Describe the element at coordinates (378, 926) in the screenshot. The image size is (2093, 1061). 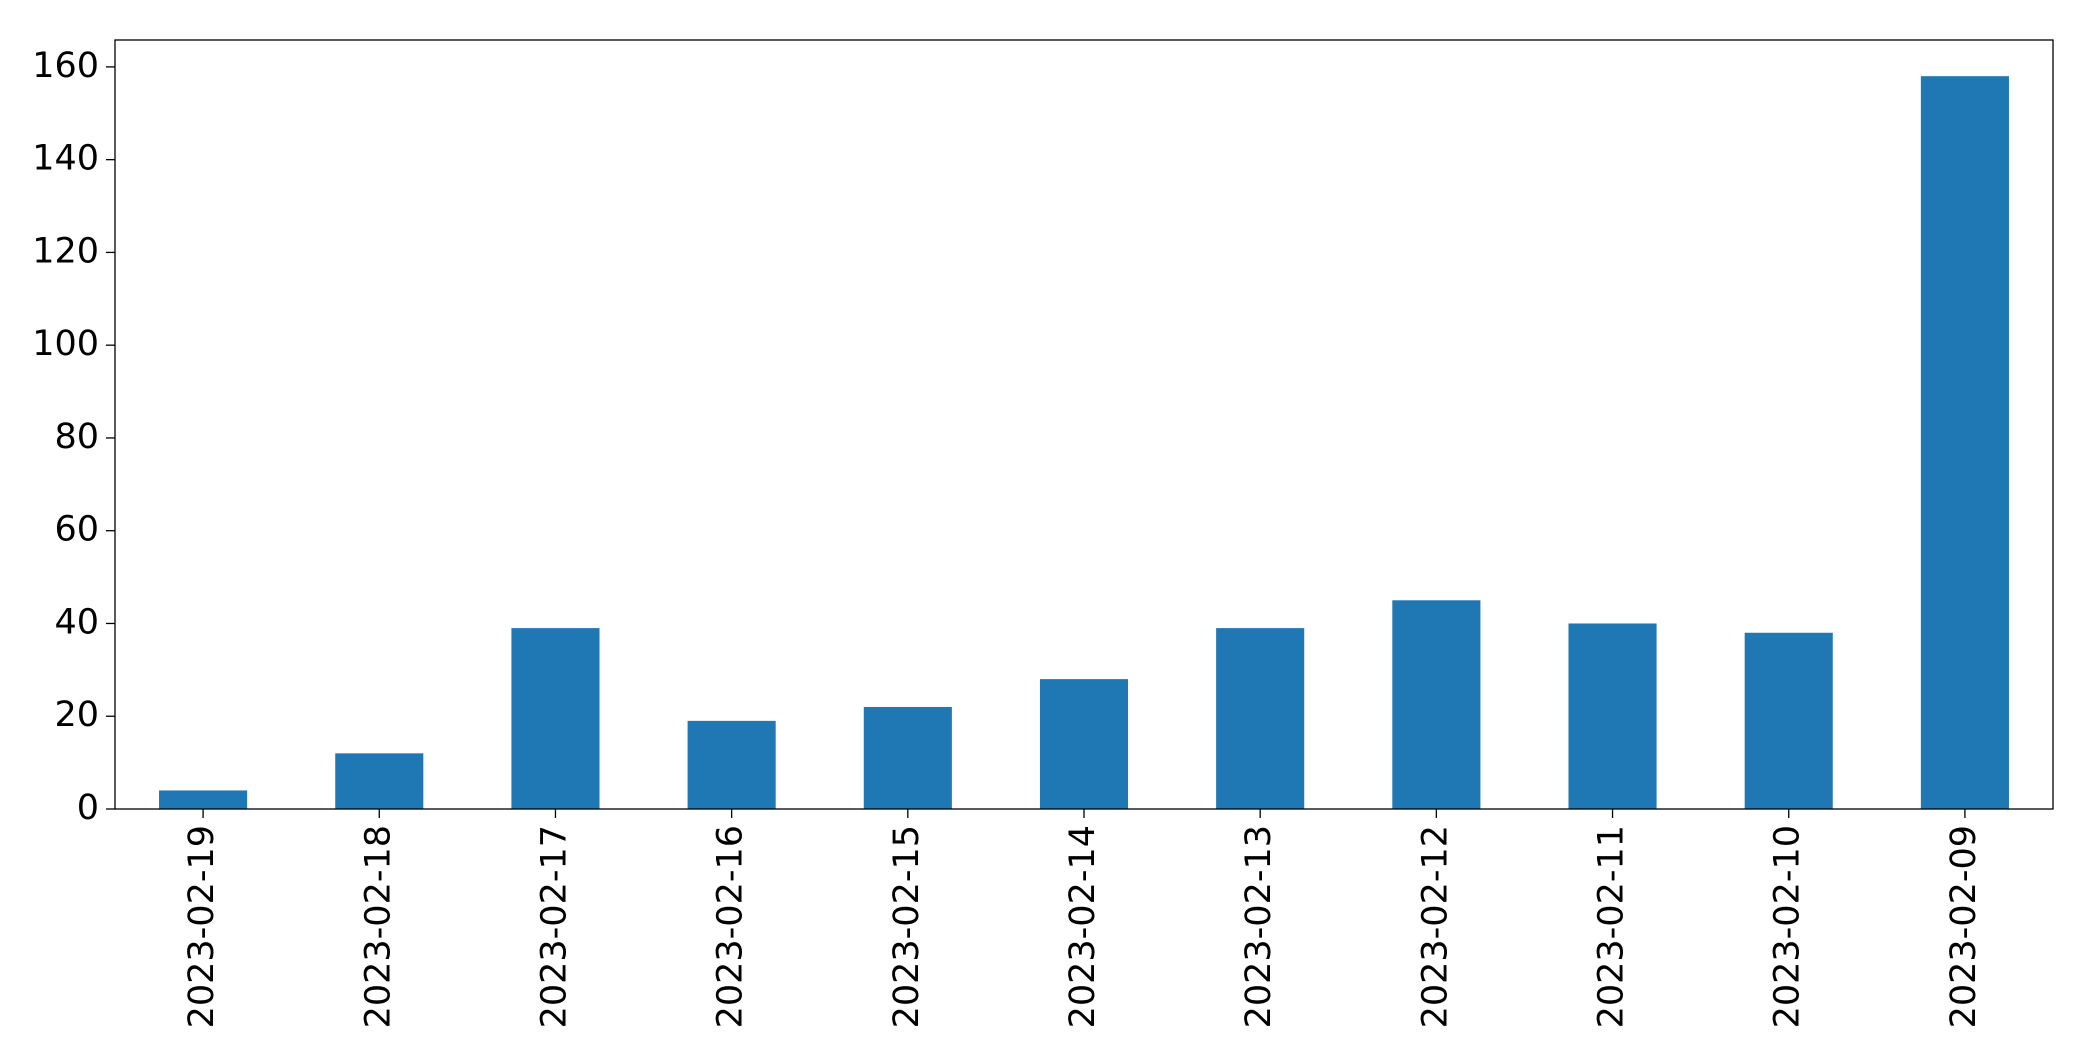
I see `x-tick-label: 2023-02-18` at that location.